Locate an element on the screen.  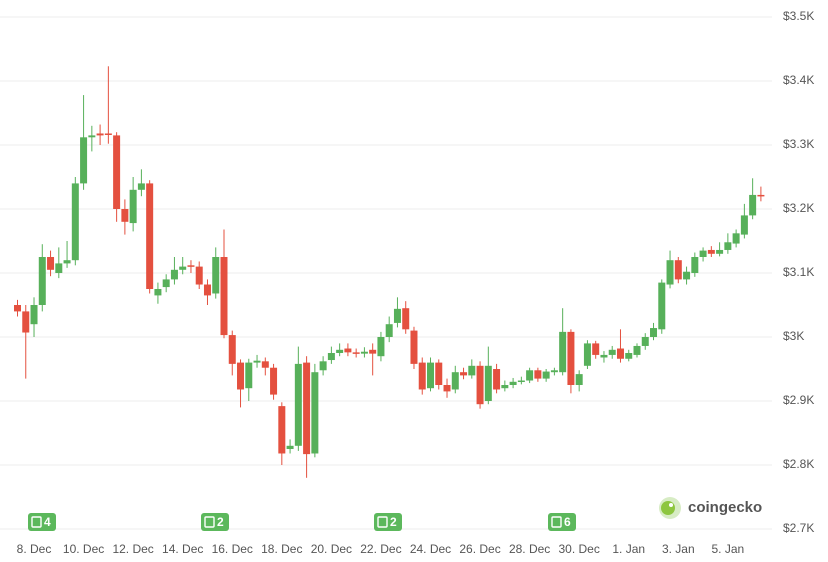
x-tick-label: 5. Jan is located at coordinates (728, 549).